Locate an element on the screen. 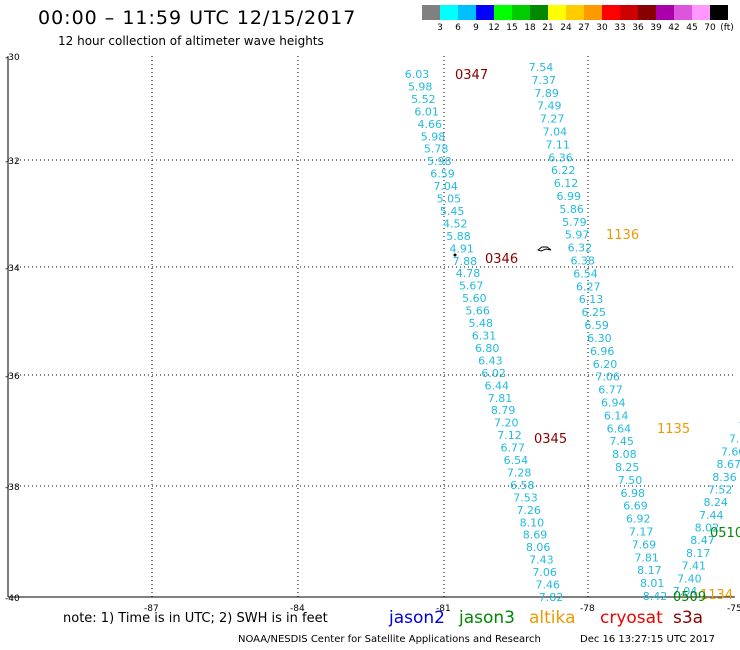 The height and width of the screenshot is (650, 740). track-b-value: 7.06 is located at coordinates (607, 377).